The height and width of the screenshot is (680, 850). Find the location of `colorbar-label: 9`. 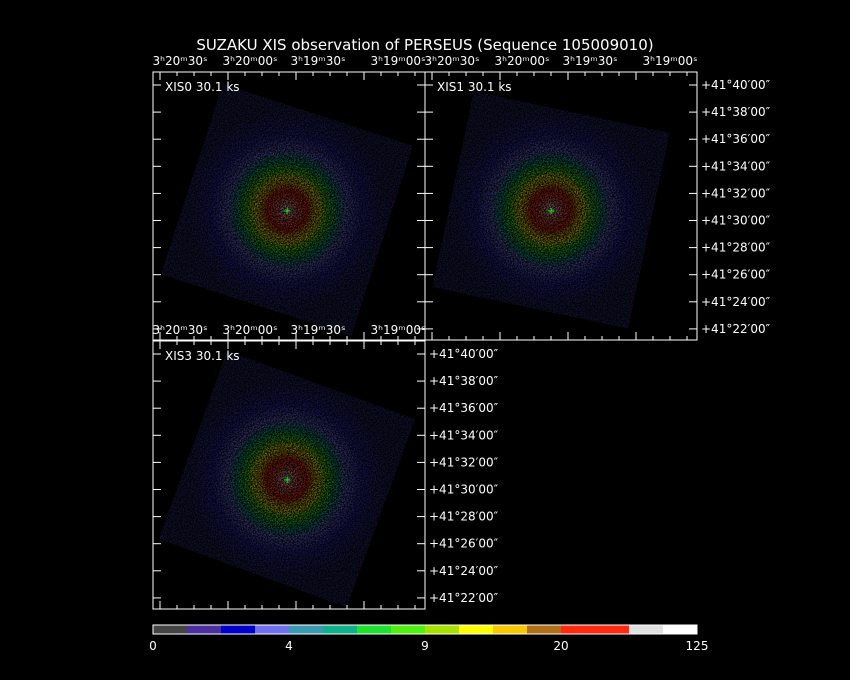

colorbar-label: 9 is located at coordinates (425, 646).